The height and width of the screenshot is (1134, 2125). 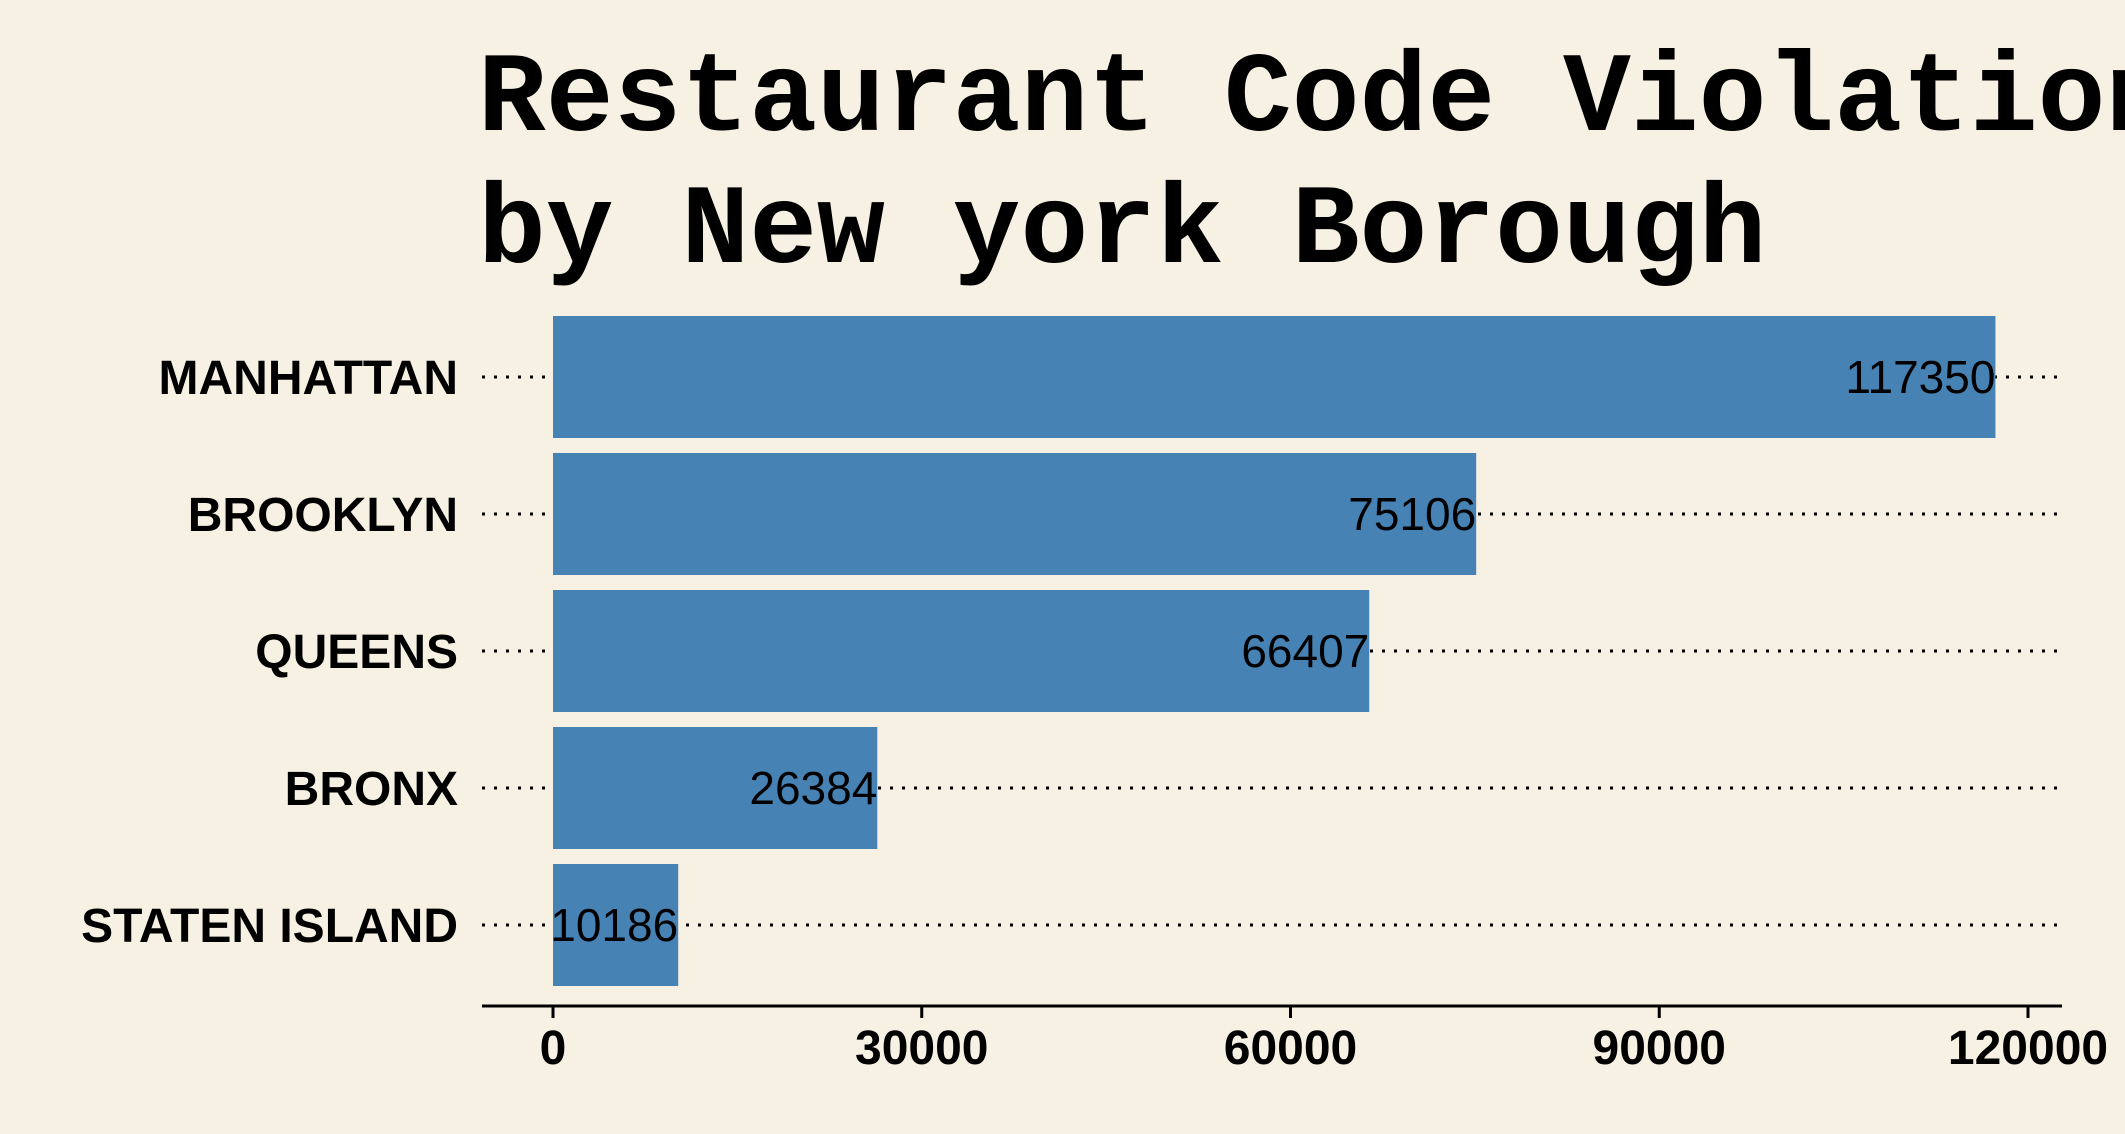 I want to click on value-label: 117350, so click(x=1920, y=377).